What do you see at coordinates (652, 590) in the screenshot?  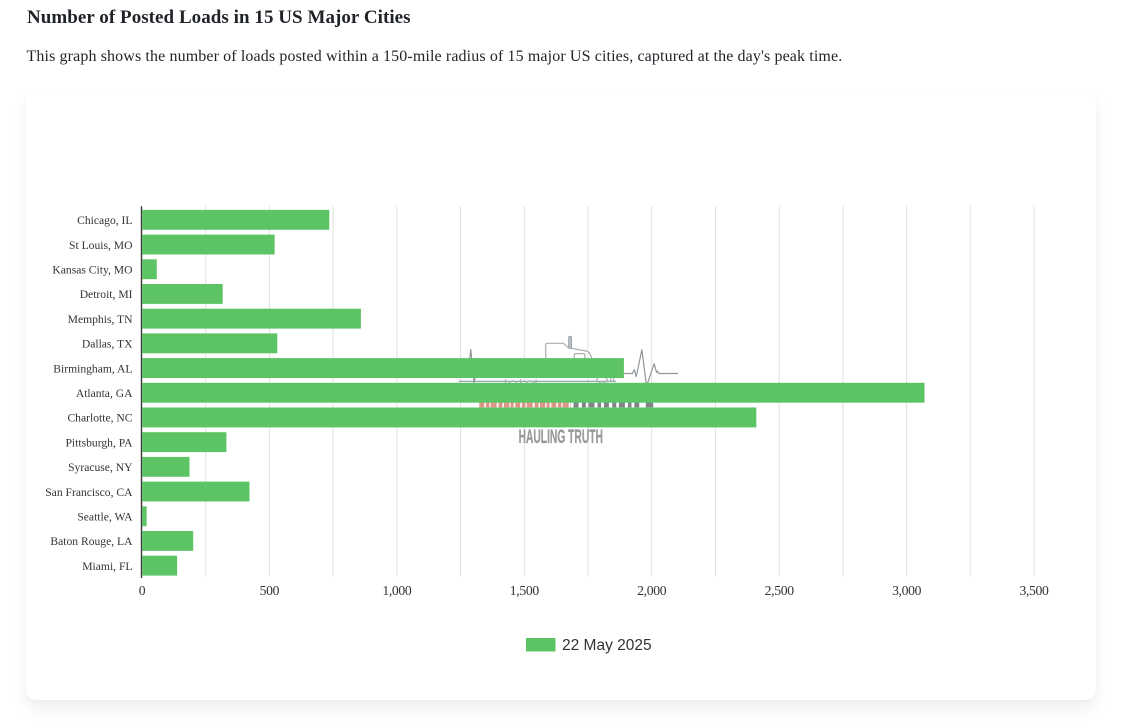 I see `svg-text: 2,000` at bounding box center [652, 590].